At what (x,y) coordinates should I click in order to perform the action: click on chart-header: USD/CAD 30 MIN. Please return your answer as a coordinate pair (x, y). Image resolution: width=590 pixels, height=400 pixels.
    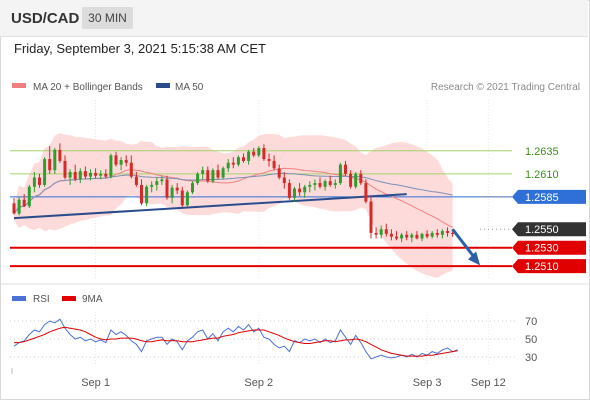
    Looking at the image, I should click on (294, 18).